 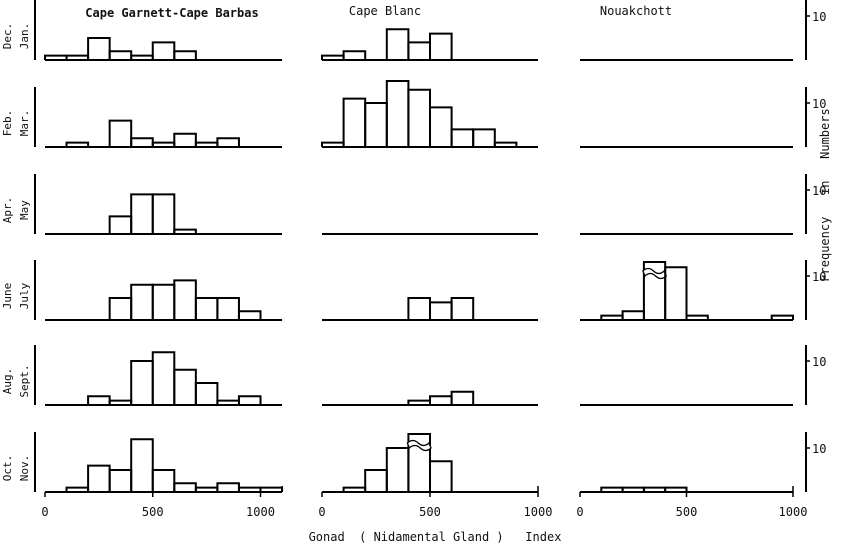 I want to click on panel-row-1: Feb. Mar. 10, so click(x=413, y=114).